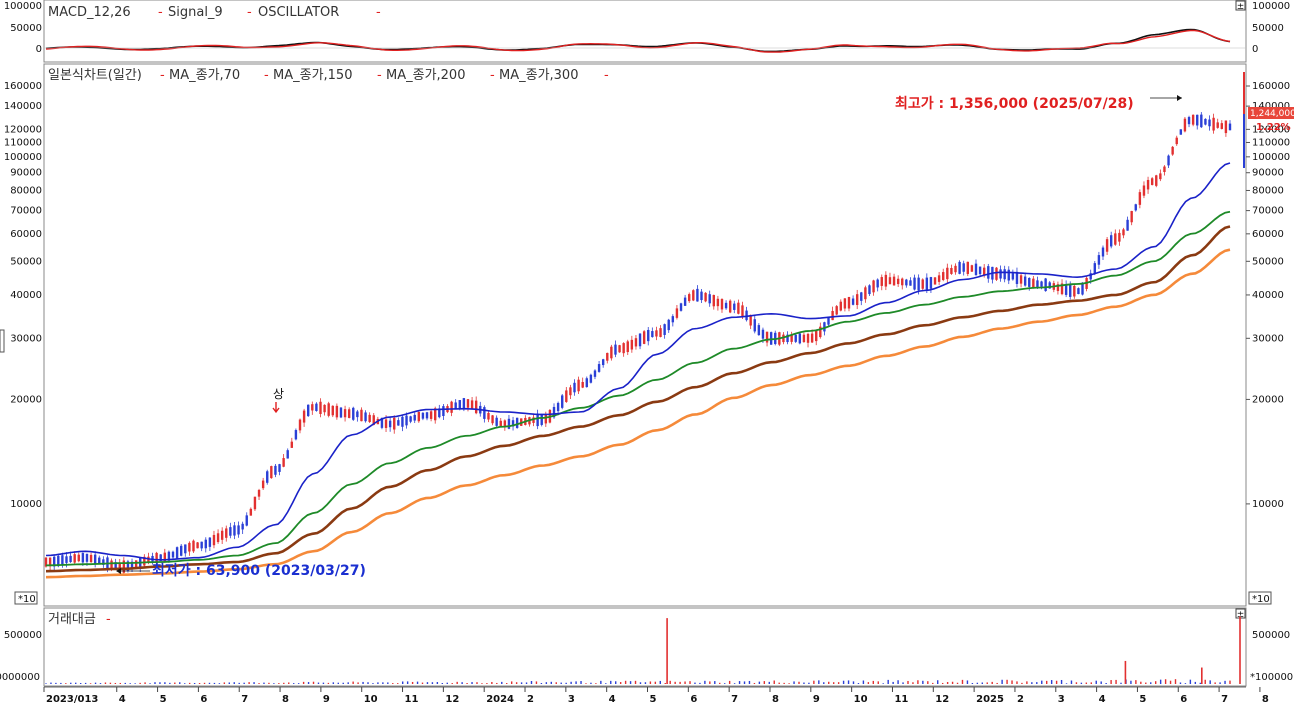  I want to click on scale-note-right: *10, so click(1261, 599).